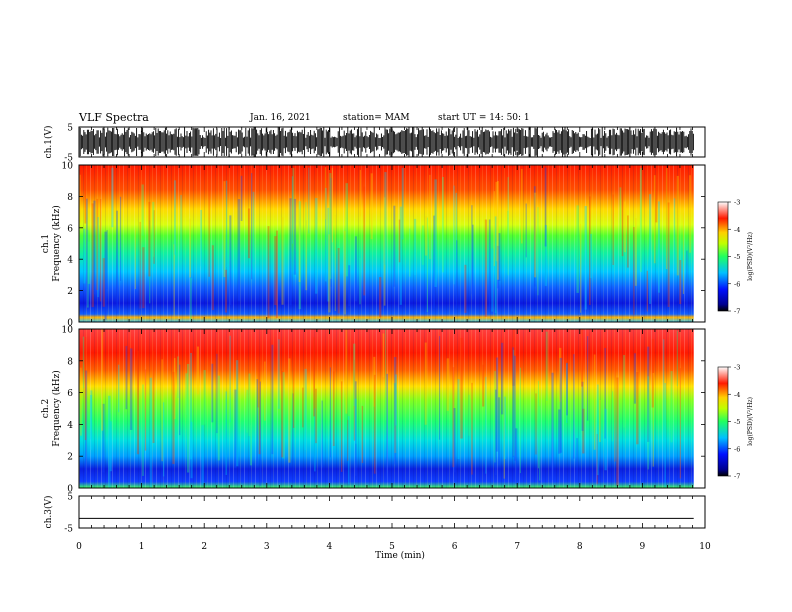  I want to click on ch1-spec-ytick-label: 0, so click(70, 324).